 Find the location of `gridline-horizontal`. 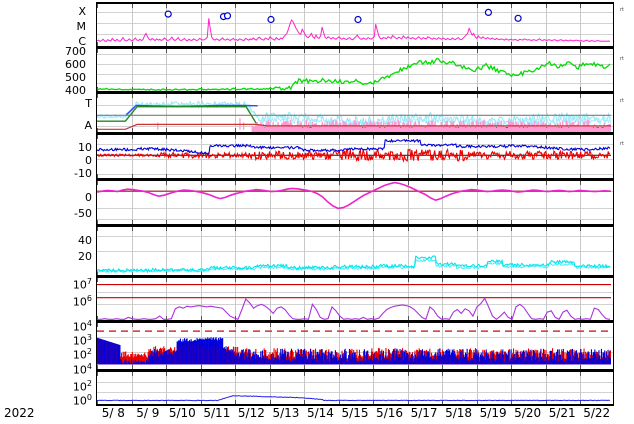

gridline-horizontal is located at coordinates (355, 54).